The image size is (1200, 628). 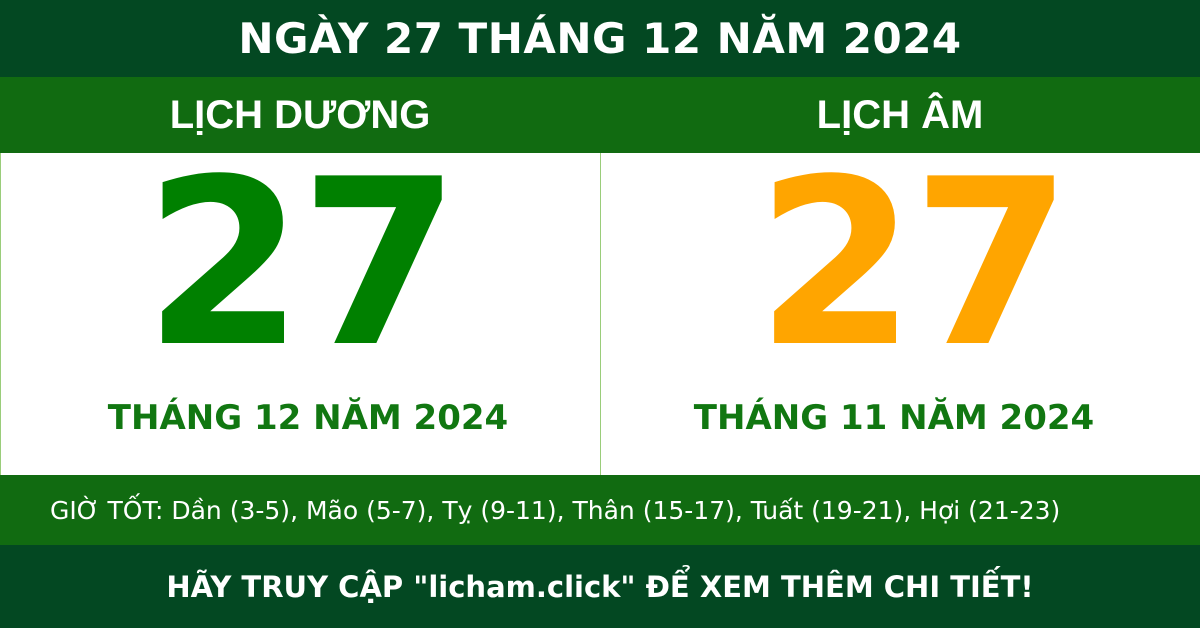 I want to click on panel-divider, so click(x=600, y=314).